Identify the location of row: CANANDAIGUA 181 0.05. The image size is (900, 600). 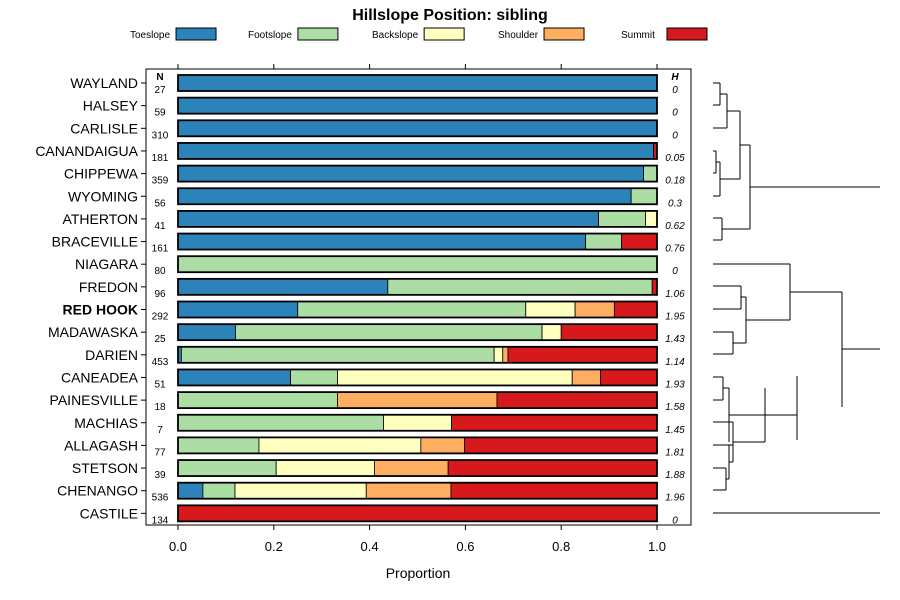
(360, 153).